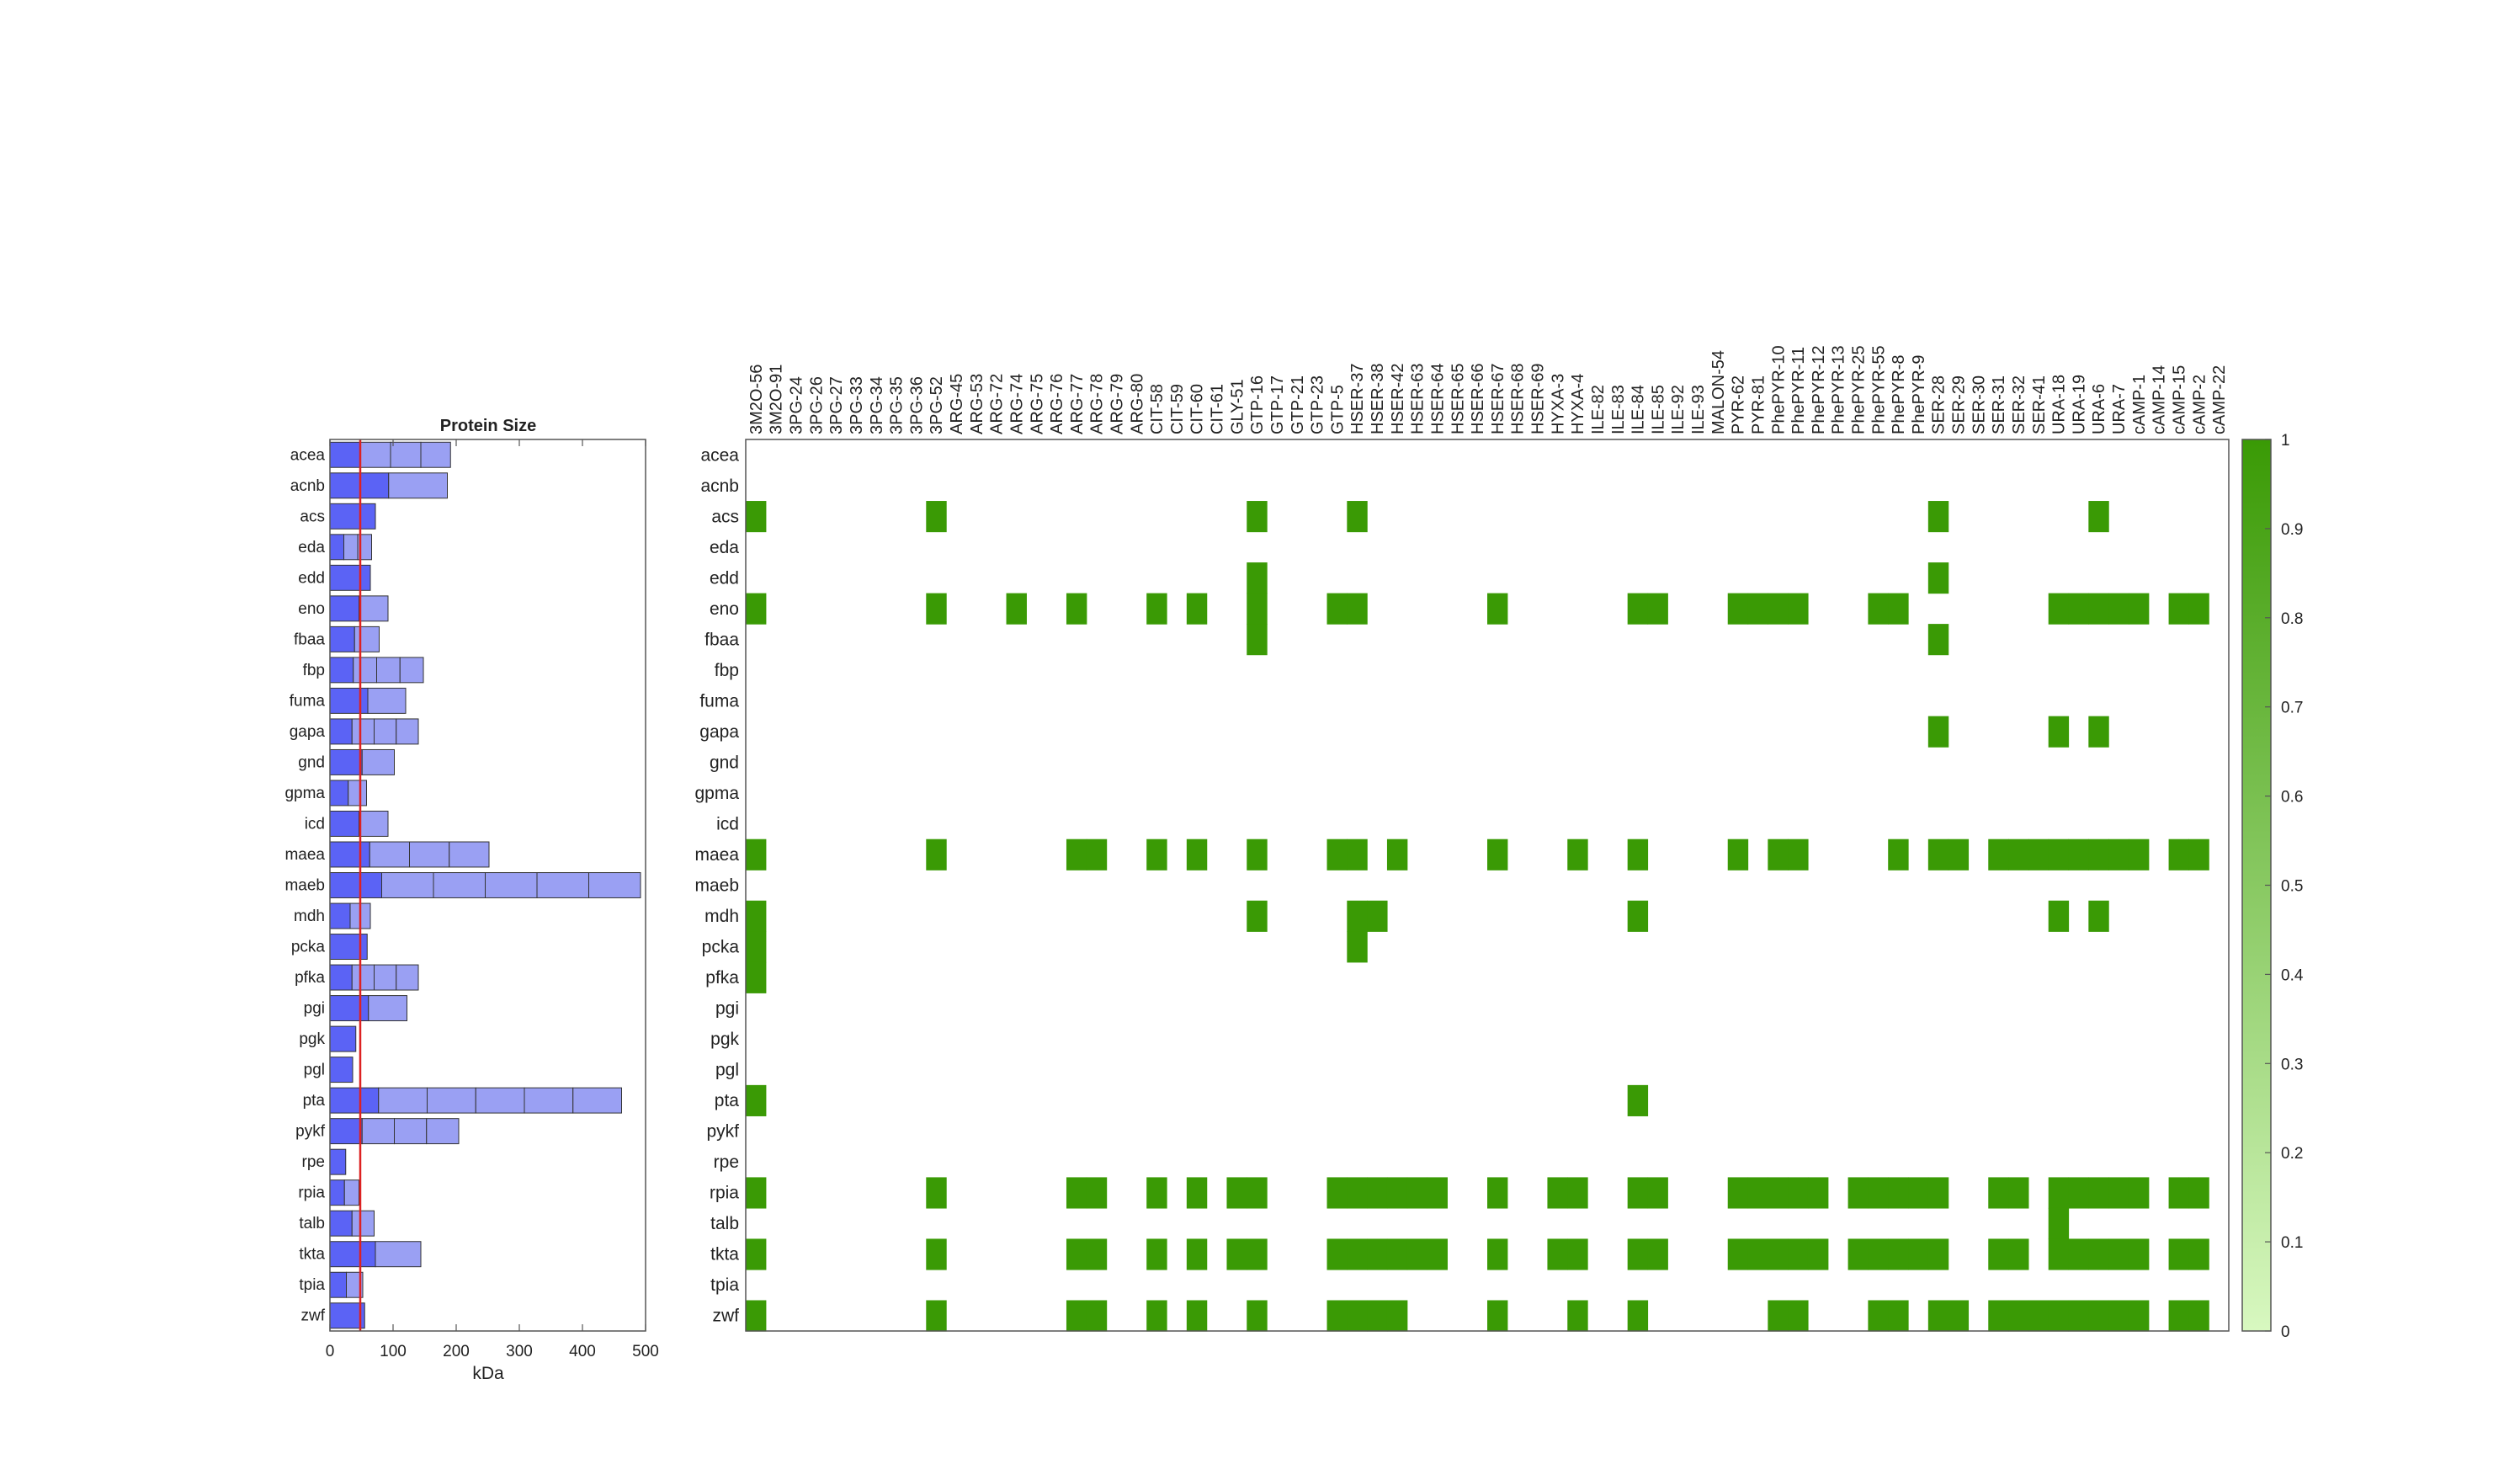 The width and height of the screenshot is (2520, 1480). I want to click on heatmap-column-label: SER-32, so click(2019, 404).